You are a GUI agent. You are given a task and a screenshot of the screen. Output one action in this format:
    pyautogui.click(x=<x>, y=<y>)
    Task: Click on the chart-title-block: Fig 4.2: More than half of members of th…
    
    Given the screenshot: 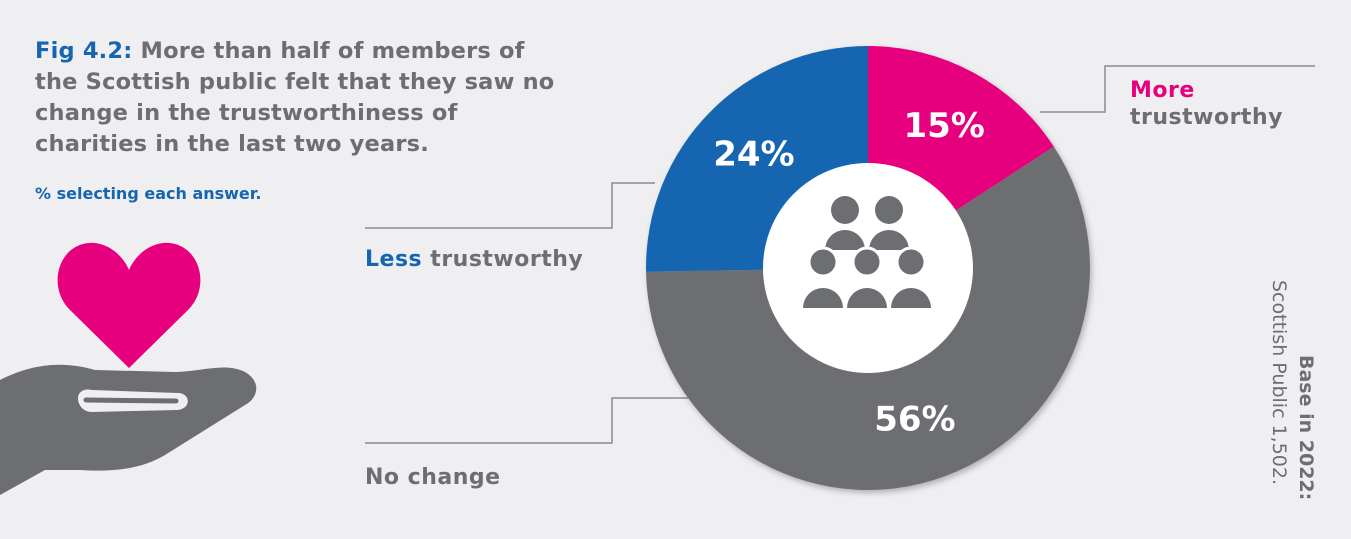 What is the action you would take?
    pyautogui.click(x=295, y=98)
    